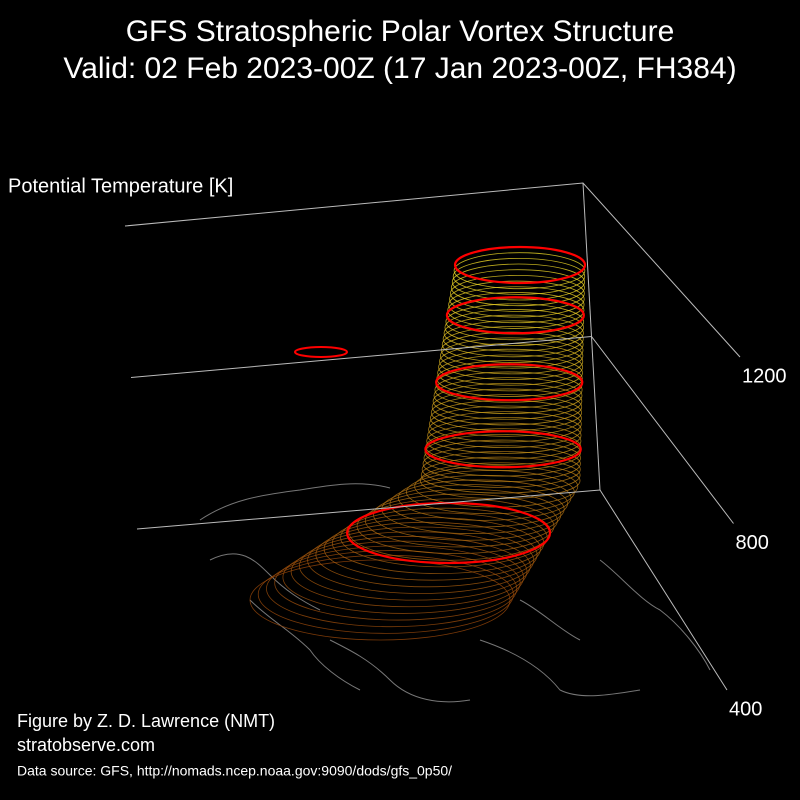  Describe the element at coordinates (86, 745) in the screenshot. I see `website: stratobserve.com` at that location.